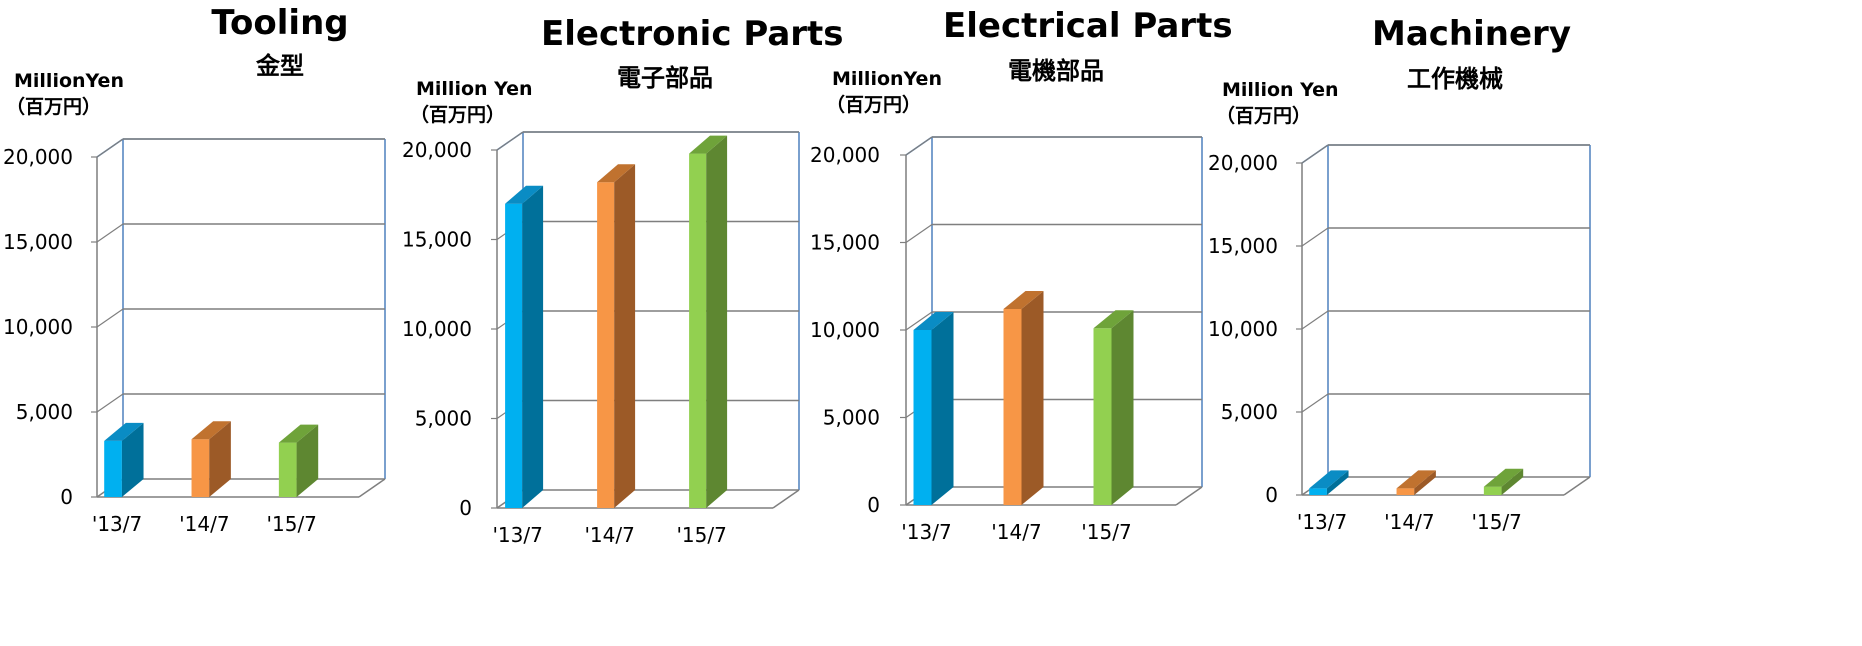 The width and height of the screenshot is (1862, 646). Describe the element at coordinates (1056, 71) in the screenshot. I see `chart-subtitle: 電機部品` at that location.